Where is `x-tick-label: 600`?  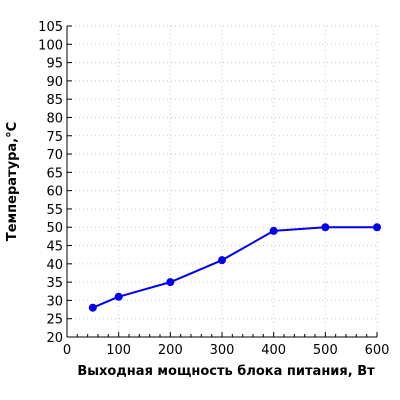 x-tick-label: 600 is located at coordinates (377, 350).